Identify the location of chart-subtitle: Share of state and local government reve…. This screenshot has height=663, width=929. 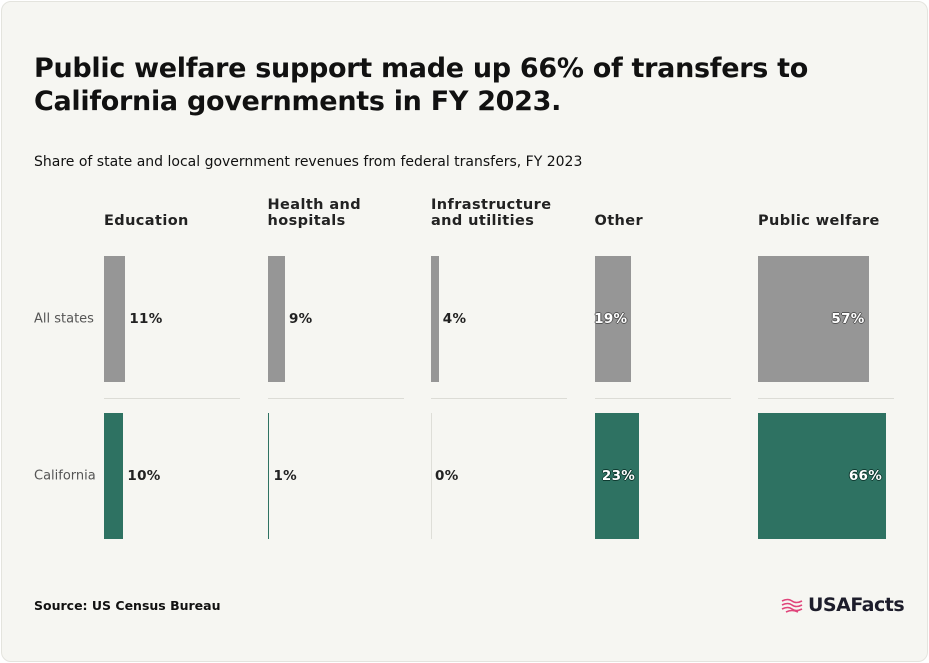
(308, 162).